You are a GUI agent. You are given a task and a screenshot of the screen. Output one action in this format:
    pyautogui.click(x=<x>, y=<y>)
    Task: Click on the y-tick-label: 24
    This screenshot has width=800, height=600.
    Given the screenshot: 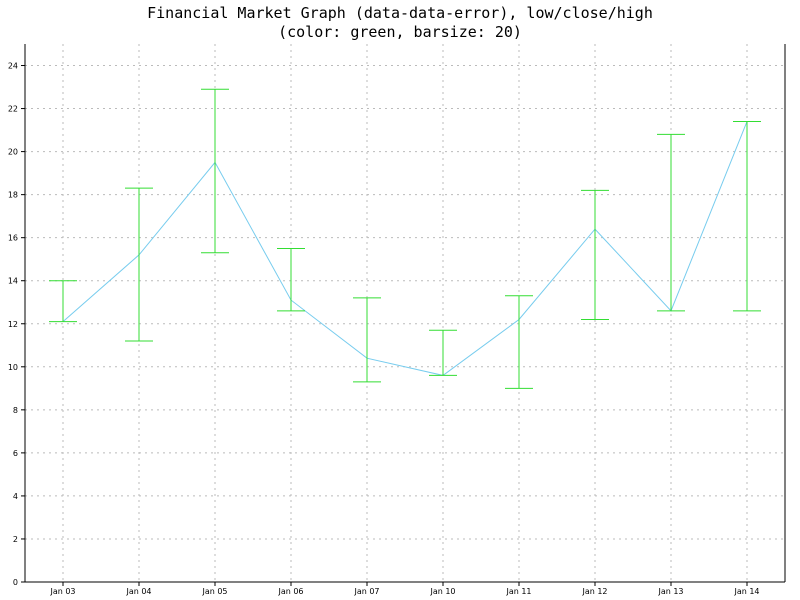 What is the action you would take?
    pyautogui.click(x=13, y=66)
    